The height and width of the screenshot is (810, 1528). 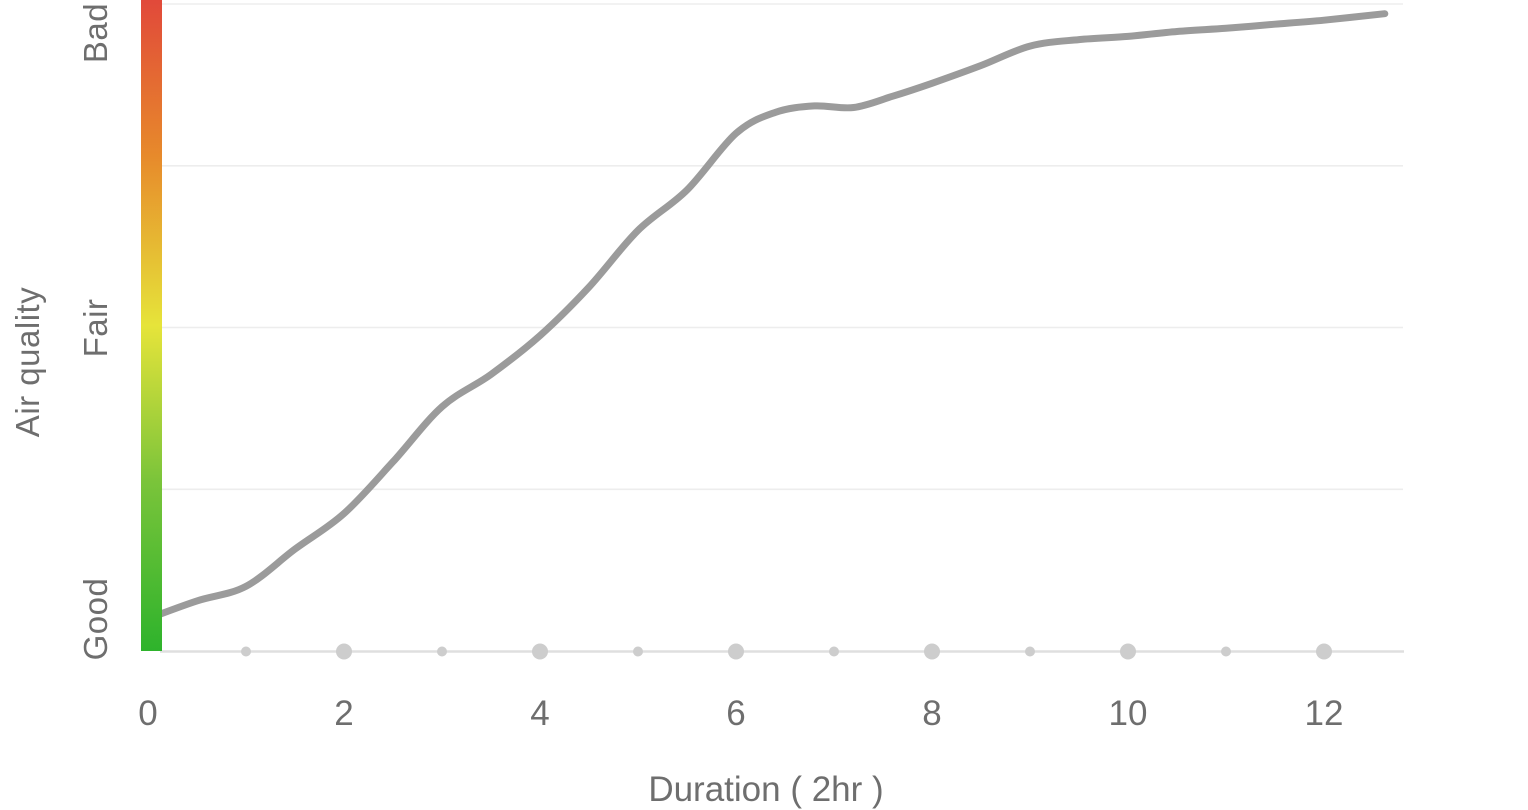 What do you see at coordinates (148, 713) in the screenshot?
I see `x-tick-label-0: 0` at bounding box center [148, 713].